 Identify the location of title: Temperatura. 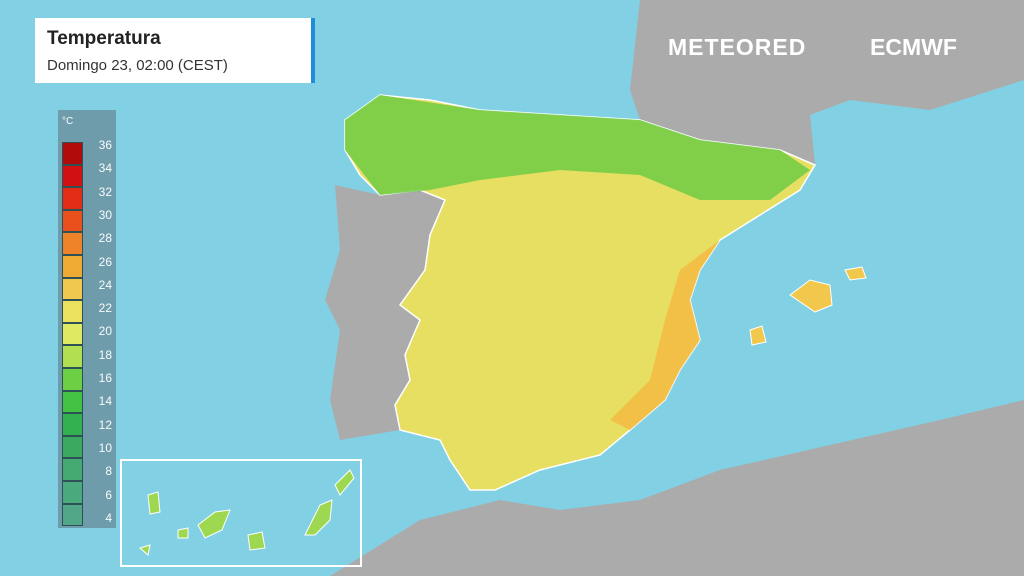
(104, 38).